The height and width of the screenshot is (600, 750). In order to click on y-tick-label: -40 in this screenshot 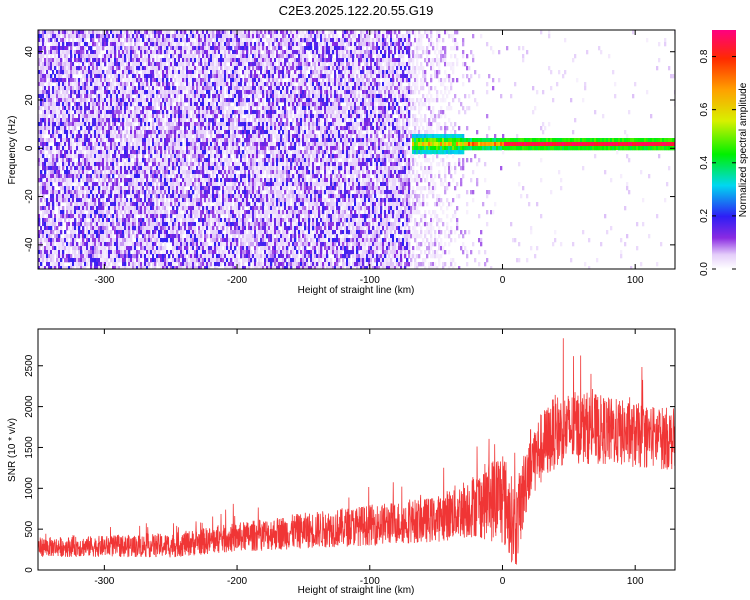, I will do `click(29, 244)`.